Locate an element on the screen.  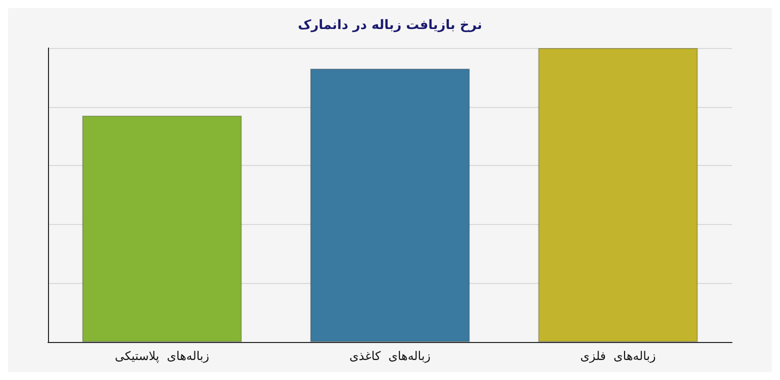
x-tick-label: زباله‌های فلزی is located at coordinates (618, 356).